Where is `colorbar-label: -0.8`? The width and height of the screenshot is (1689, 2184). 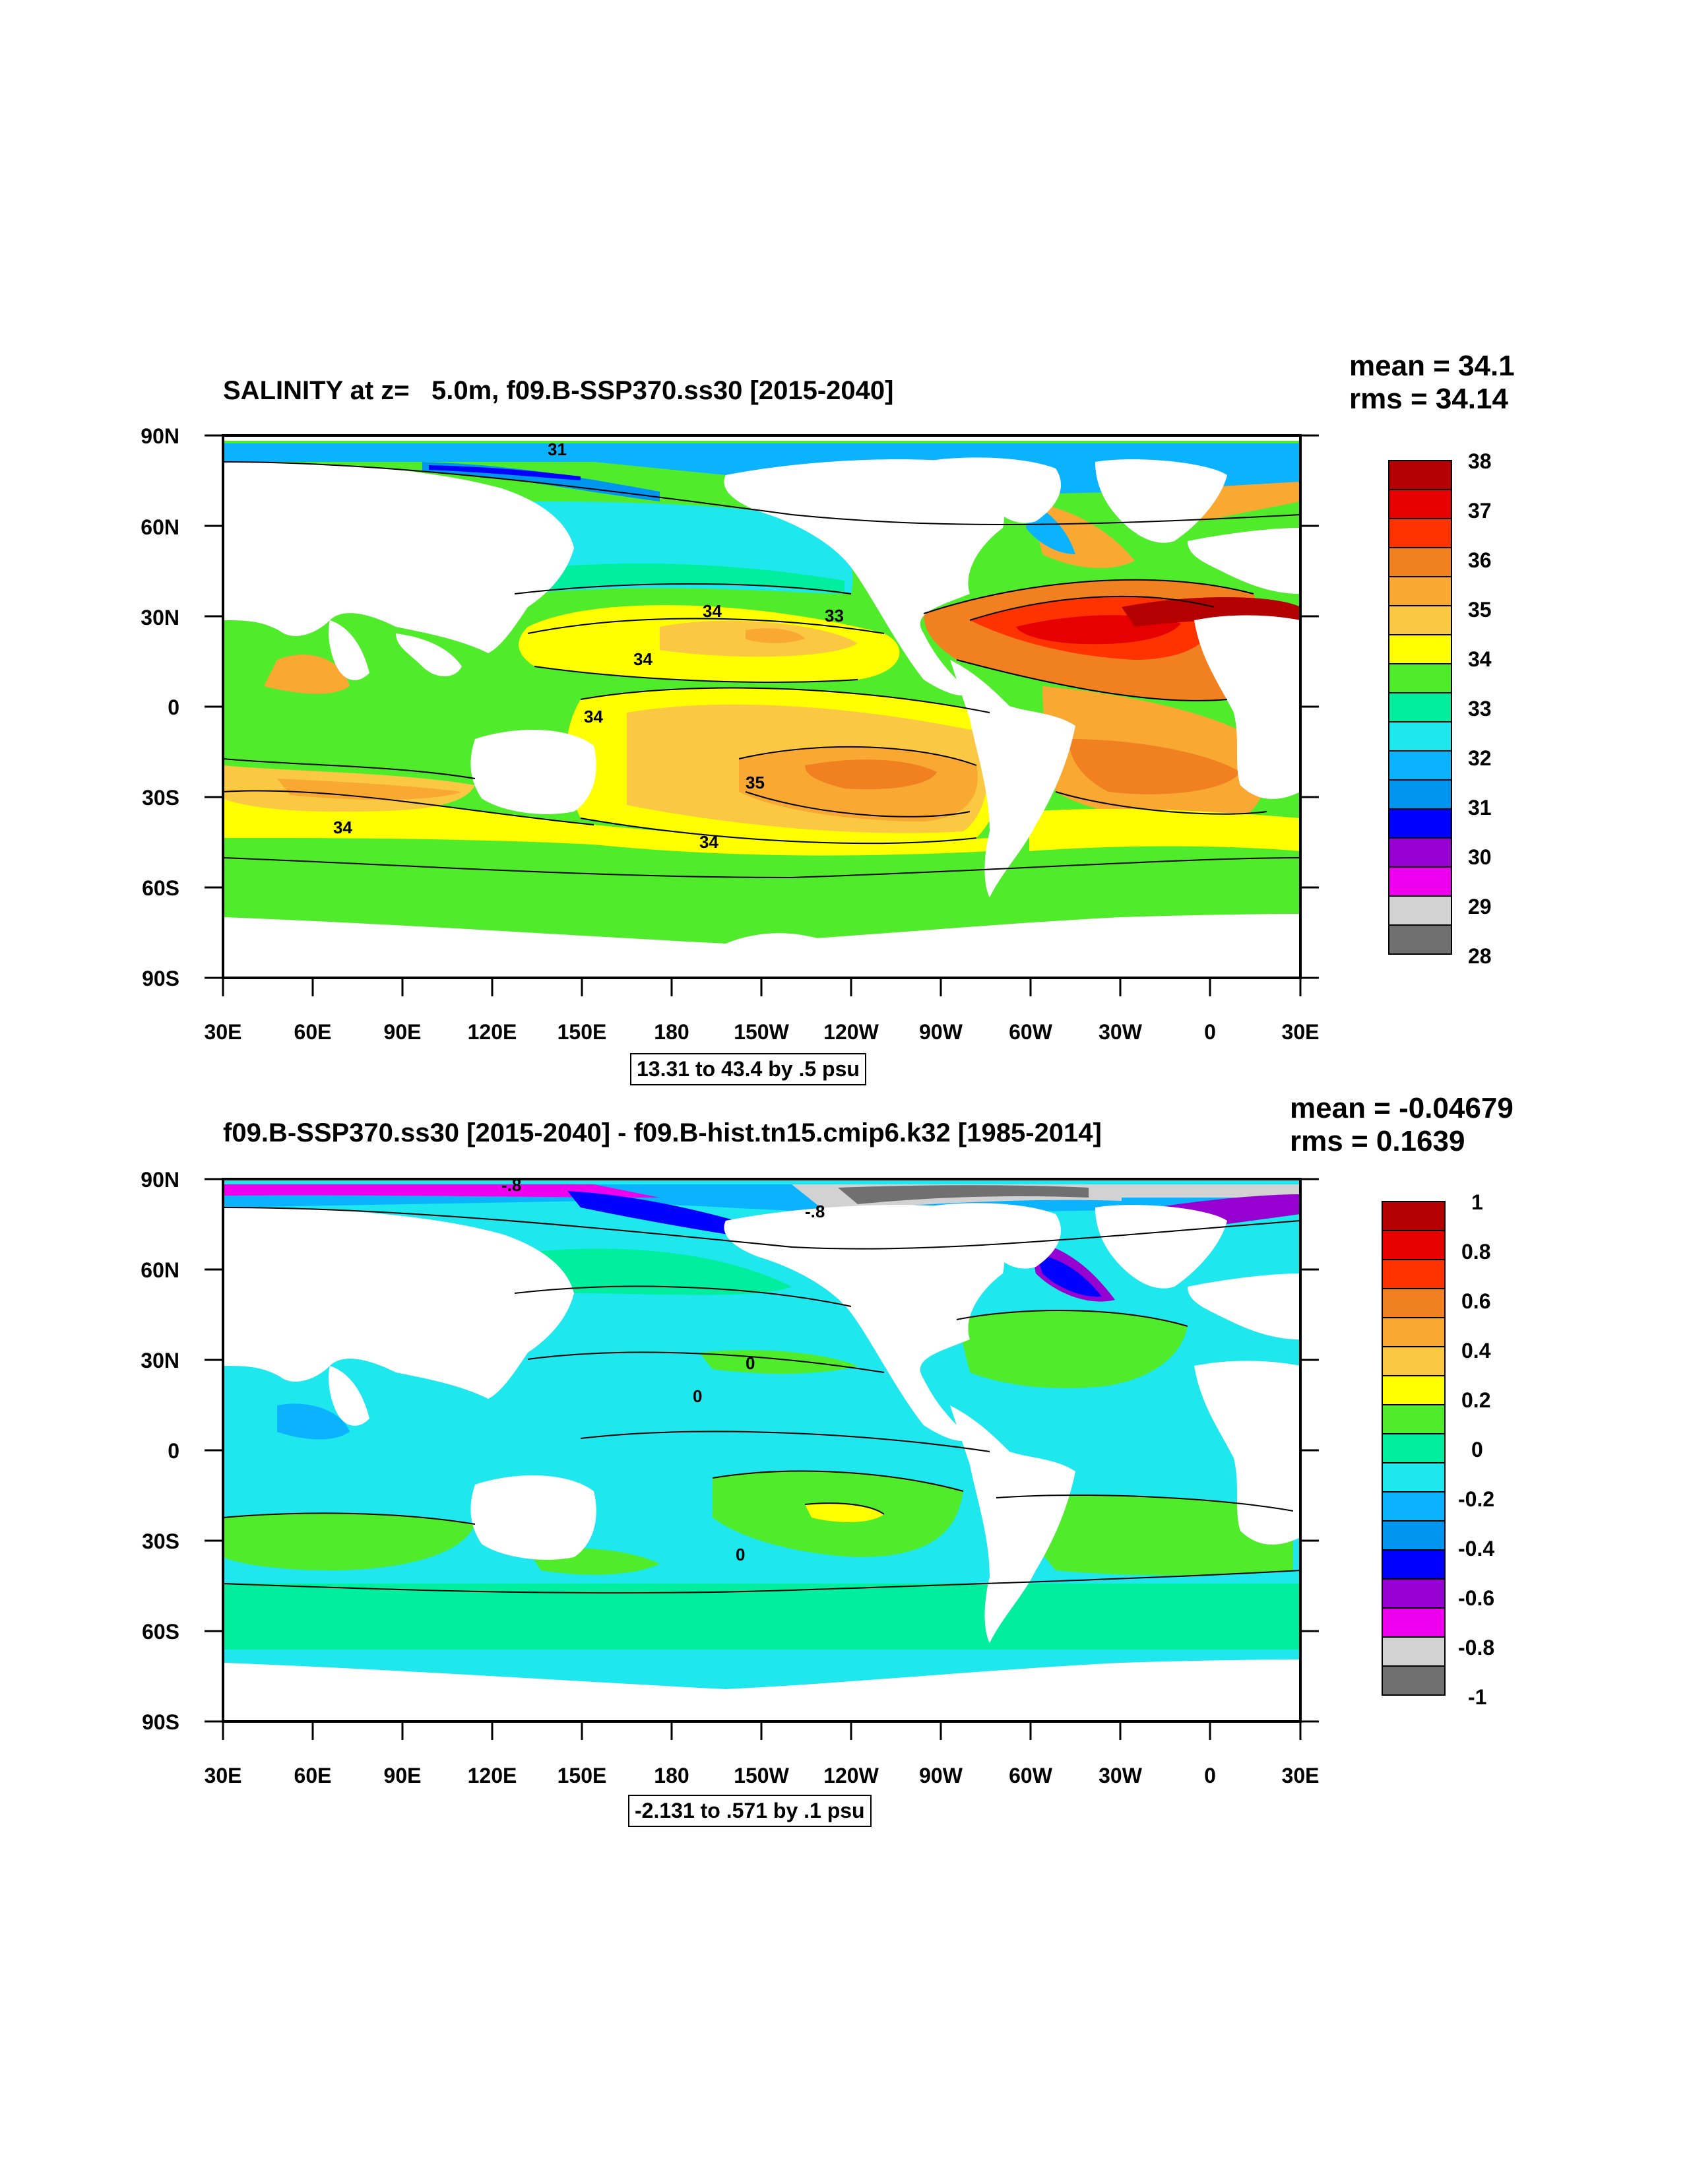
colorbar-label: -0.8 is located at coordinates (1476, 1647).